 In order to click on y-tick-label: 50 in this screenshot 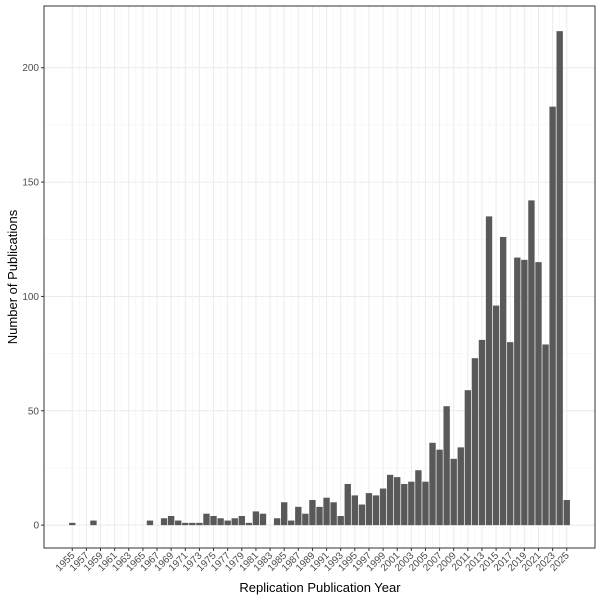, I will do `click(34, 411)`.